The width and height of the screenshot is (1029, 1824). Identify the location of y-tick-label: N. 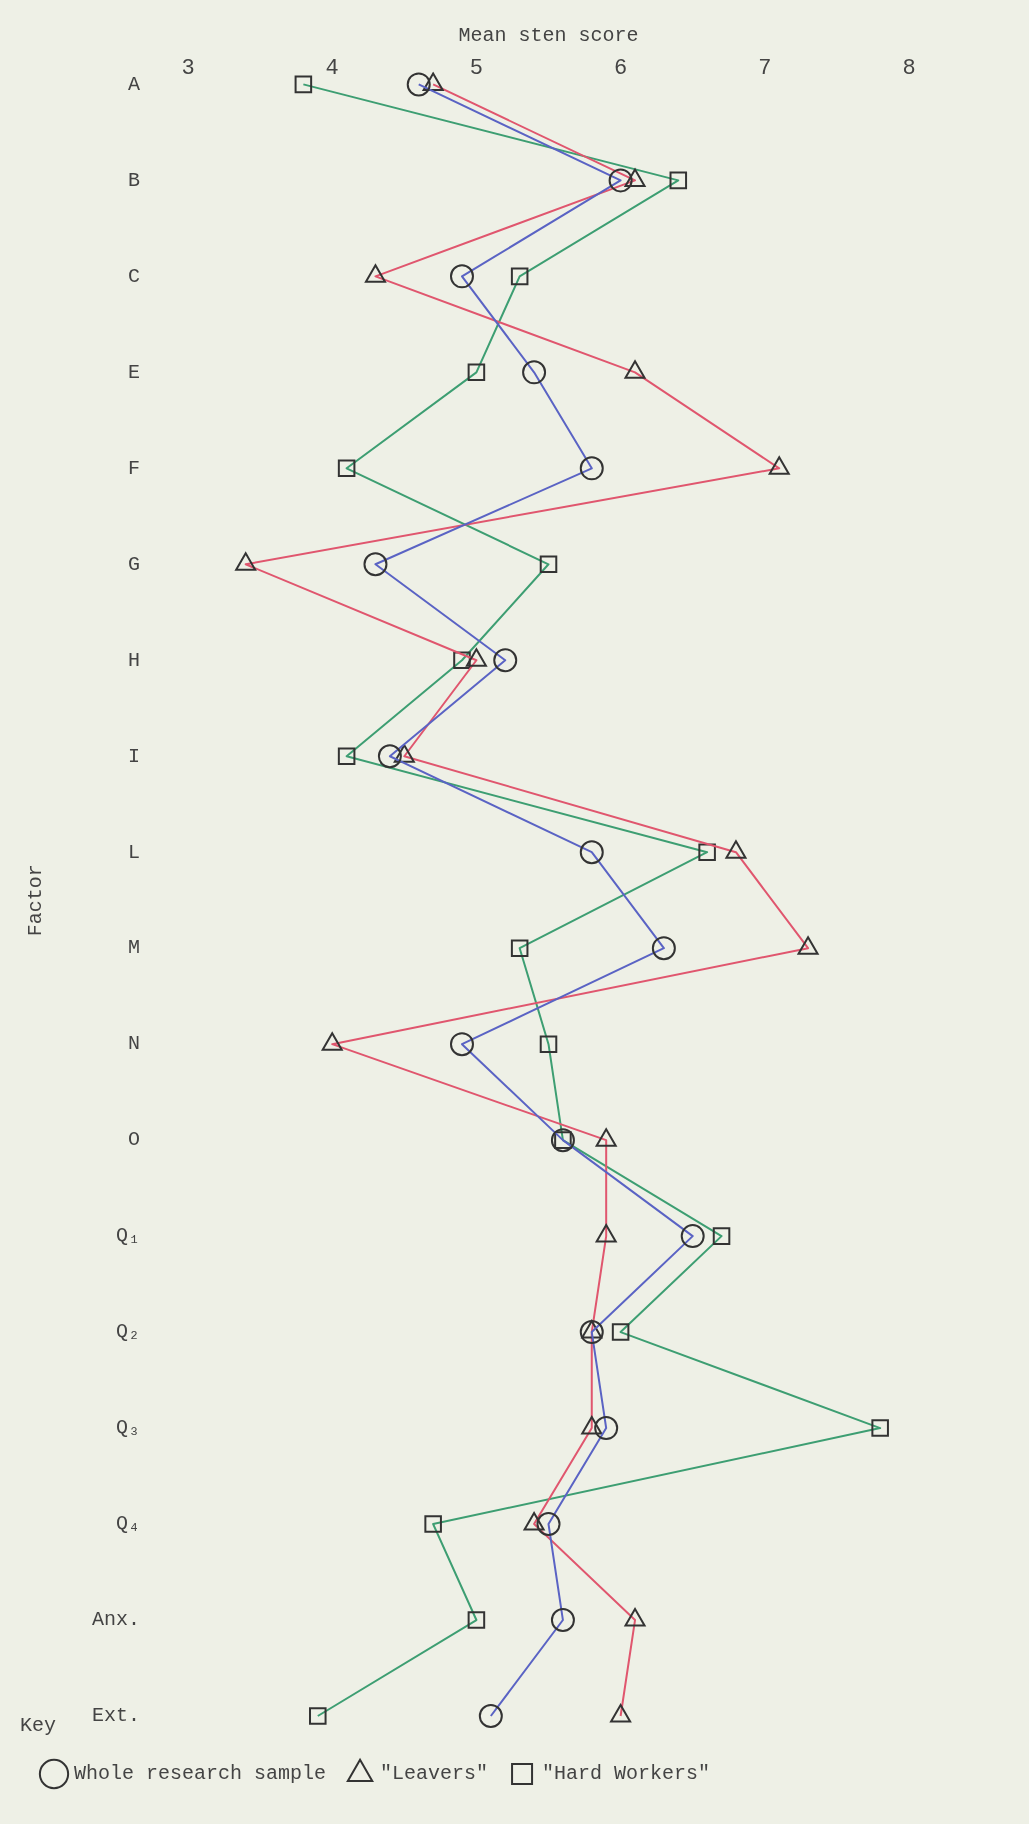
(134, 1044).